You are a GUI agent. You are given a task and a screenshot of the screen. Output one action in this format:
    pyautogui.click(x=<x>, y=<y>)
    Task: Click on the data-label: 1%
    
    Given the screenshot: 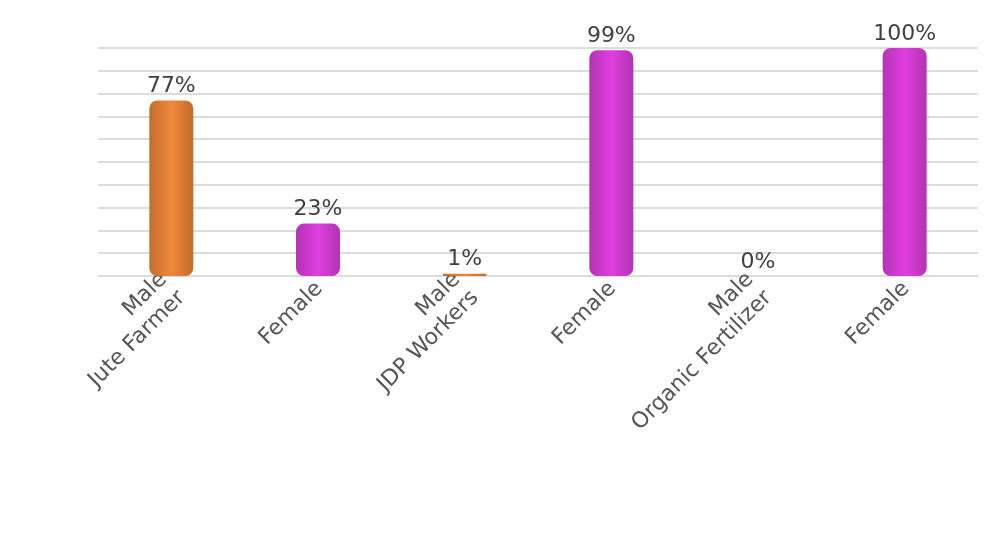 What is the action you would take?
    pyautogui.click(x=465, y=258)
    